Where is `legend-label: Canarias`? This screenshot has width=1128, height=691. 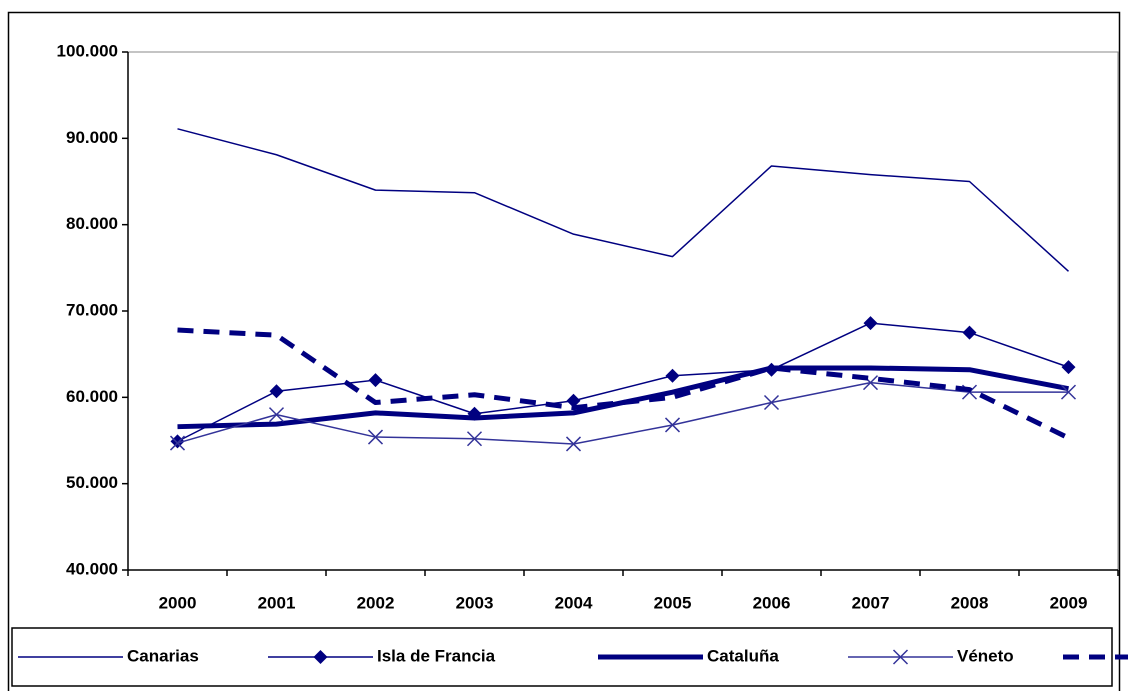 legend-label: Canarias is located at coordinates (163, 655).